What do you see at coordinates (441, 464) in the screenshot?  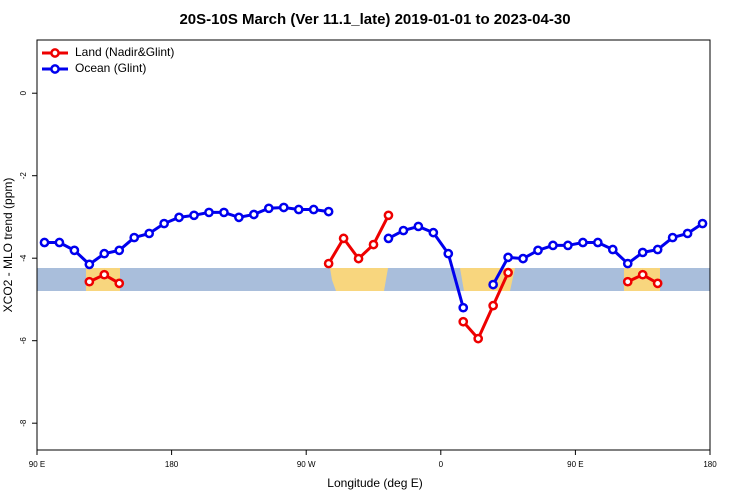 I see `x-tick-label: 0` at bounding box center [441, 464].